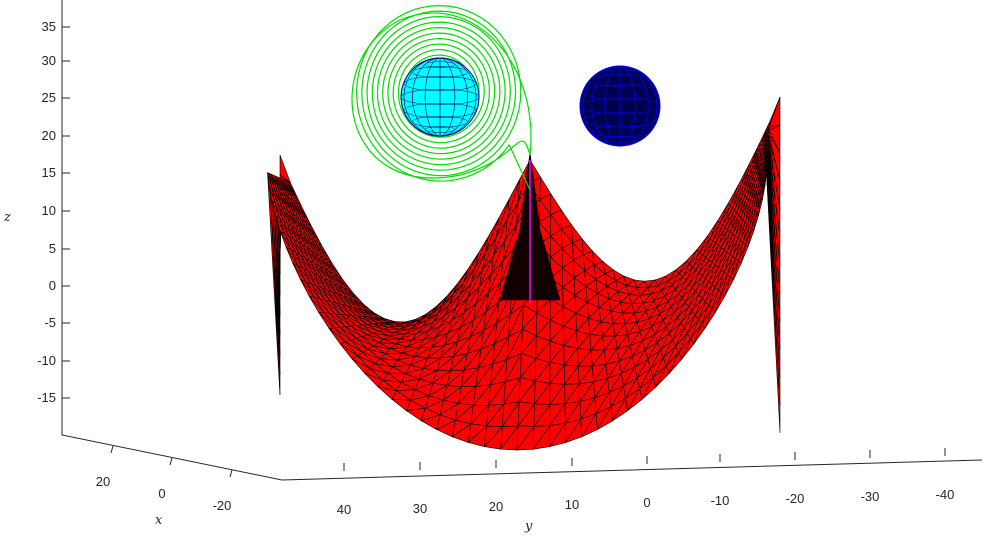  I want to click on cyan-sphere-meridian, so click(440, 97).